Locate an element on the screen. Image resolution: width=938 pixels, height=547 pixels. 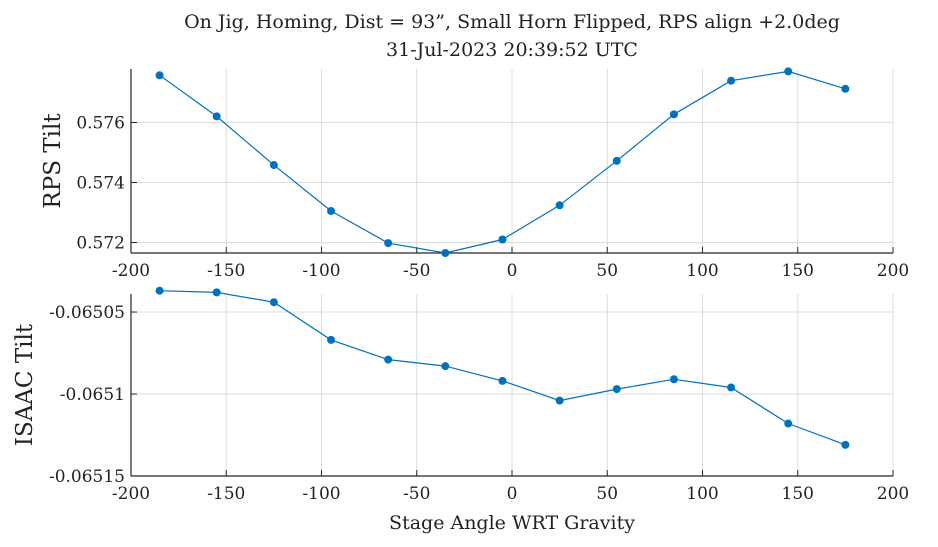
chart-subtitle: 31-Jul-2023 20:39:52 UTC is located at coordinates (512, 50).